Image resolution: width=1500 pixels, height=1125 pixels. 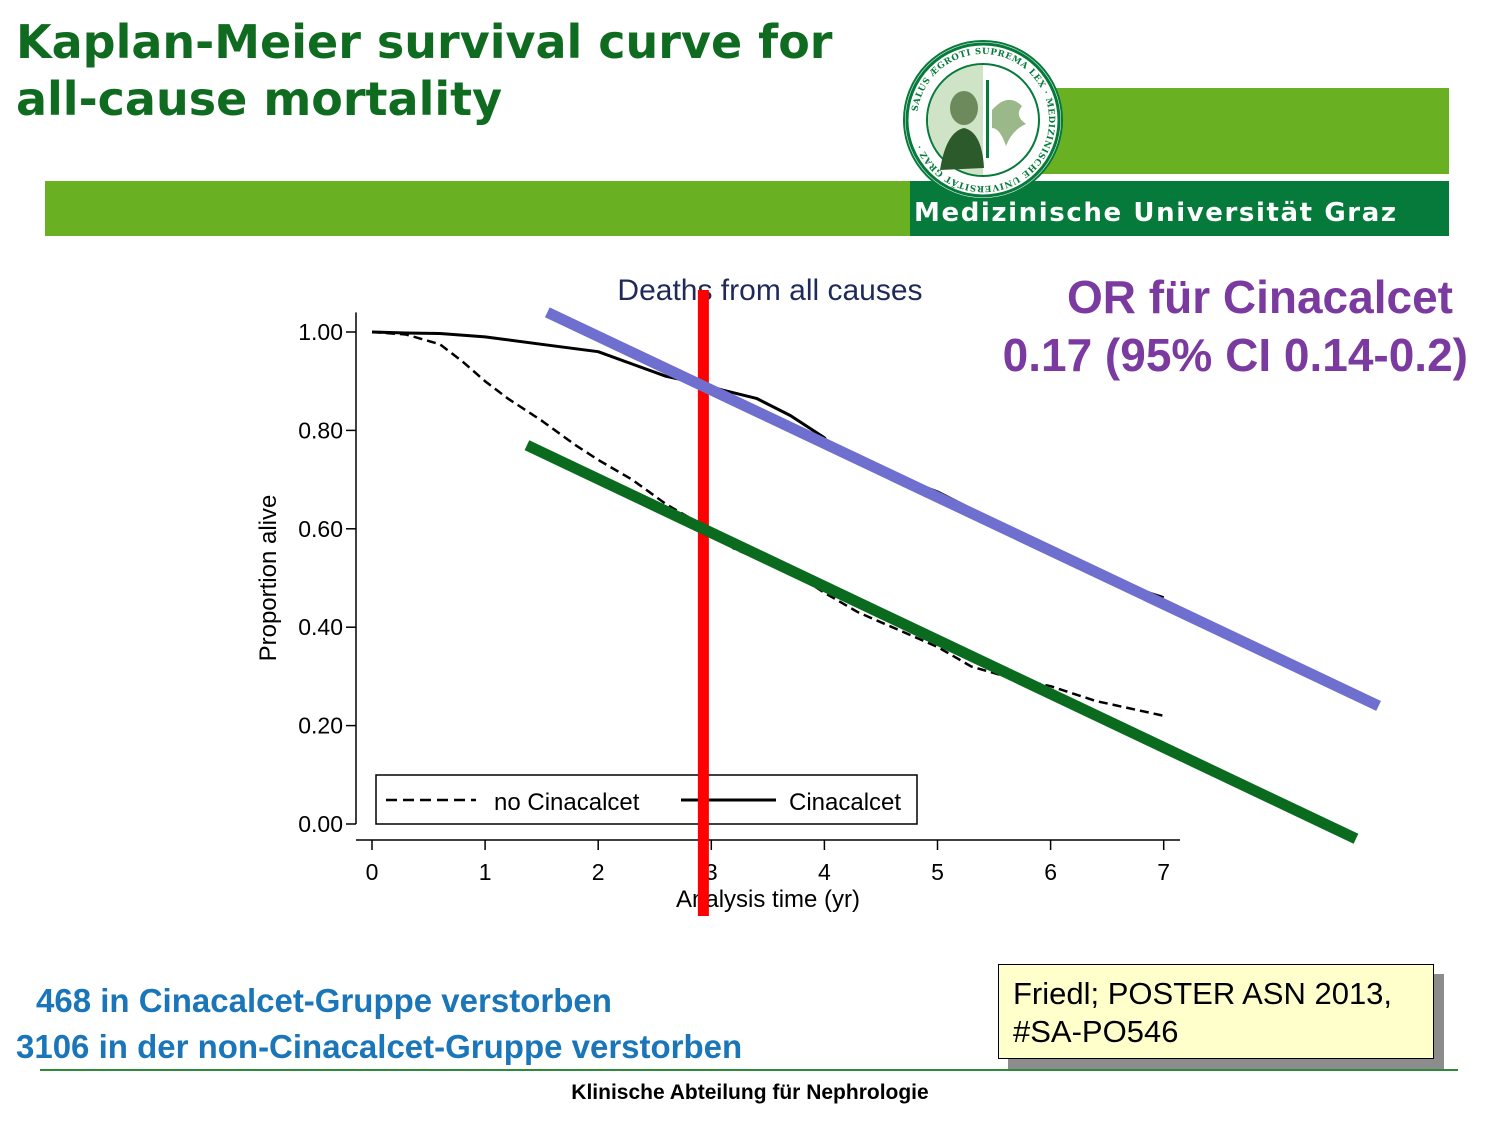 I want to click on university-name: Medizinische Universität Graz, so click(x=1156, y=213).